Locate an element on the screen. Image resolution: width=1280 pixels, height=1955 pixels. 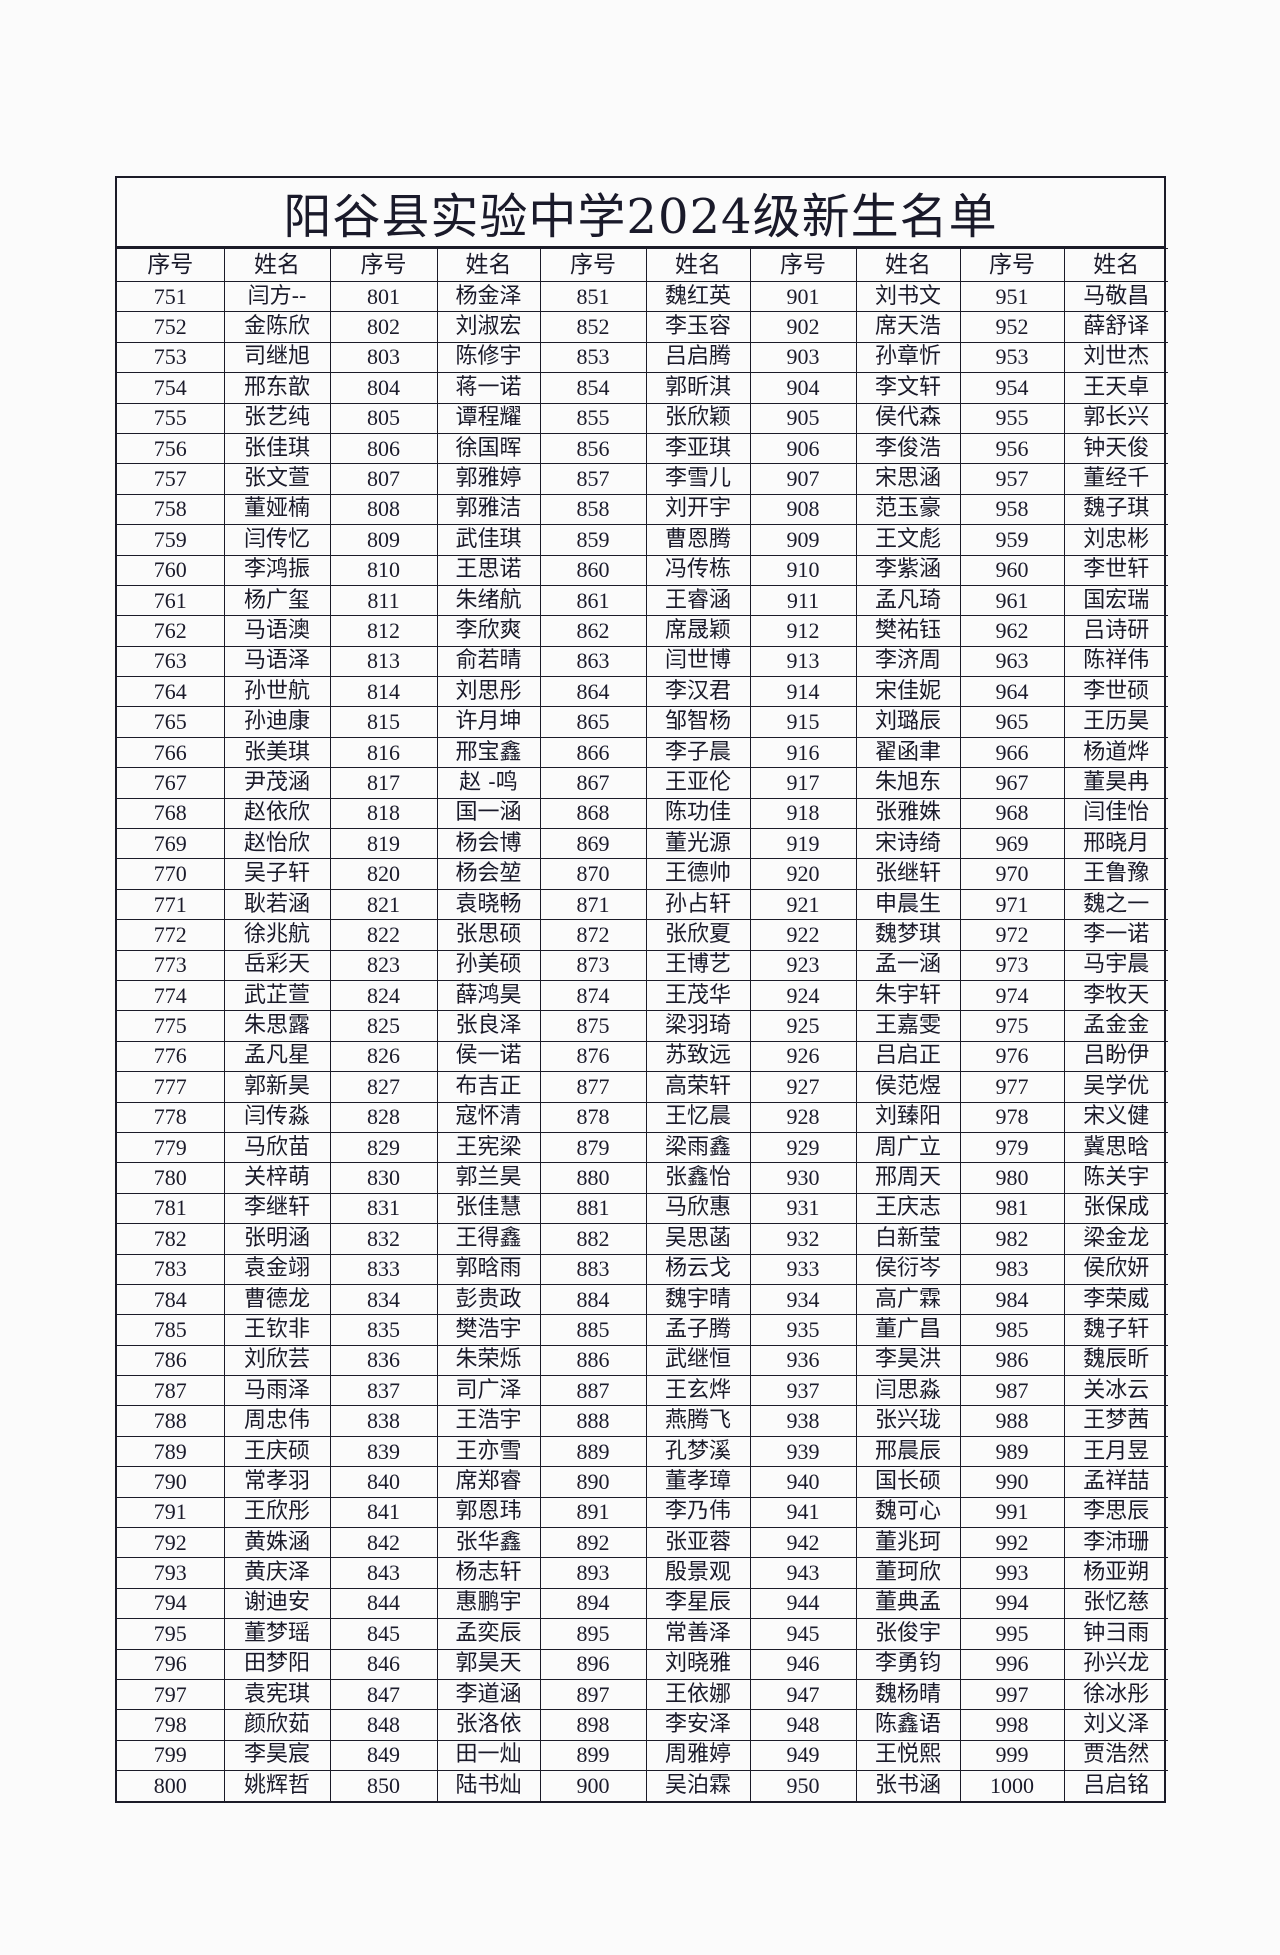
student-name-cell: 常孝羽 is located at coordinates (277, 1482).